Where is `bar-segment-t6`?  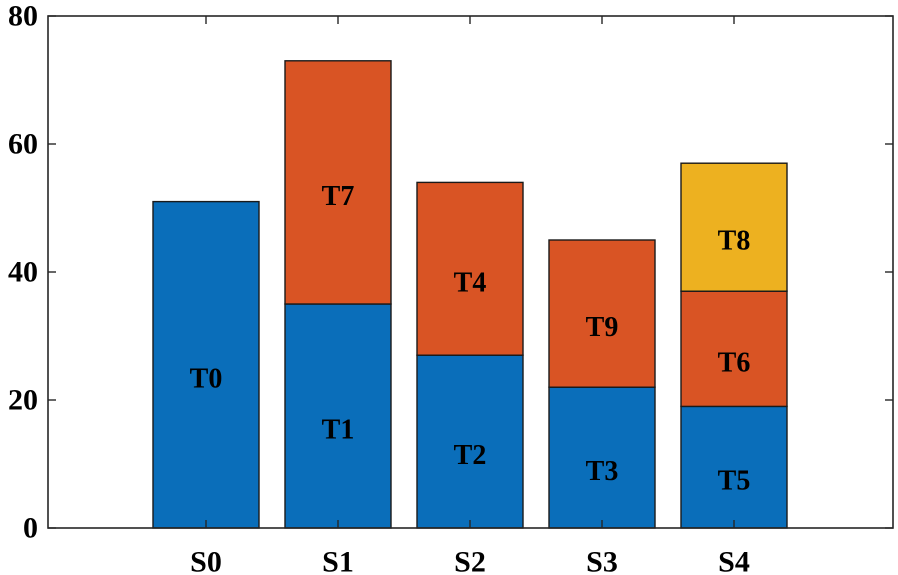
bar-segment-t6 is located at coordinates (734, 349).